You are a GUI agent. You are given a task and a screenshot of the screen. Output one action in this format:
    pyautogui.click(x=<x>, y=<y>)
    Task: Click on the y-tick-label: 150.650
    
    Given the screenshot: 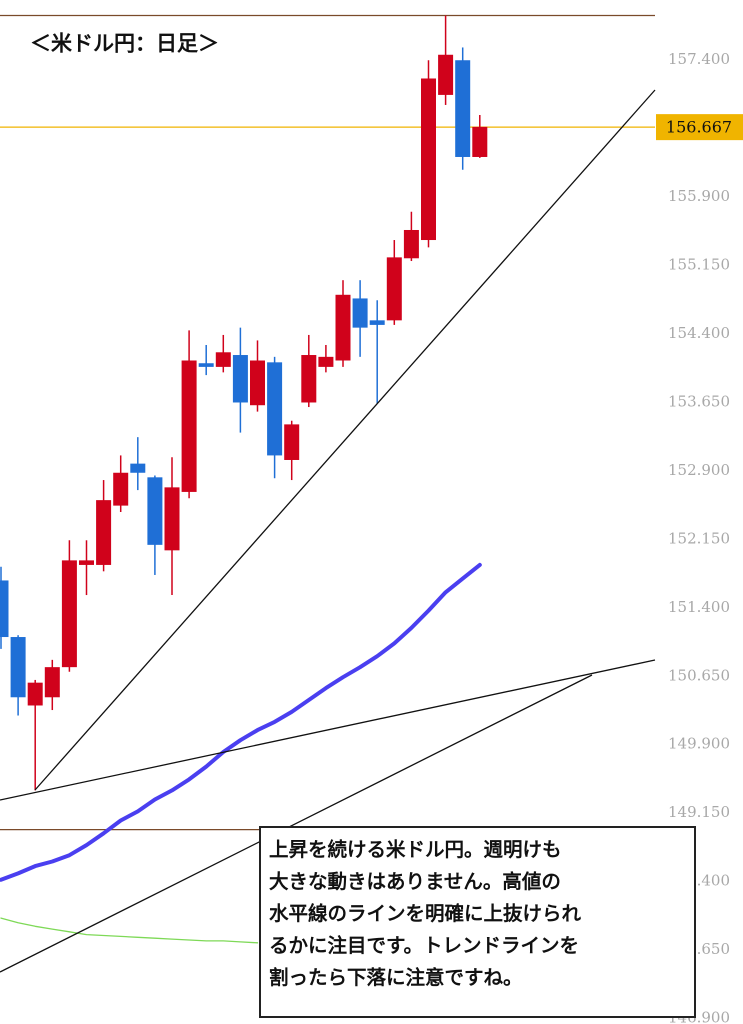 What is the action you would take?
    pyautogui.click(x=699, y=675)
    